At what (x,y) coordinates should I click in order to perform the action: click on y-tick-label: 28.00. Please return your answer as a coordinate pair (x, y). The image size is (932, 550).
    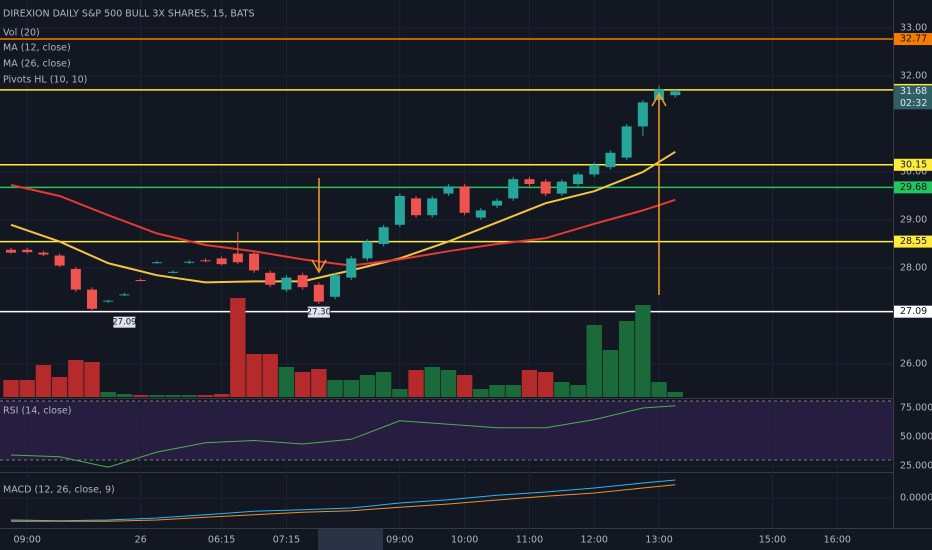
    Looking at the image, I should click on (913, 267).